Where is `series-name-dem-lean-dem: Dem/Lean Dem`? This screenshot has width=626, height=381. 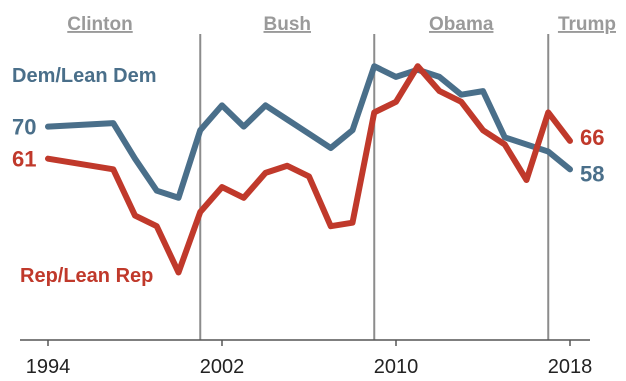 series-name-dem-lean-dem: Dem/Lean Dem is located at coordinates (84, 76).